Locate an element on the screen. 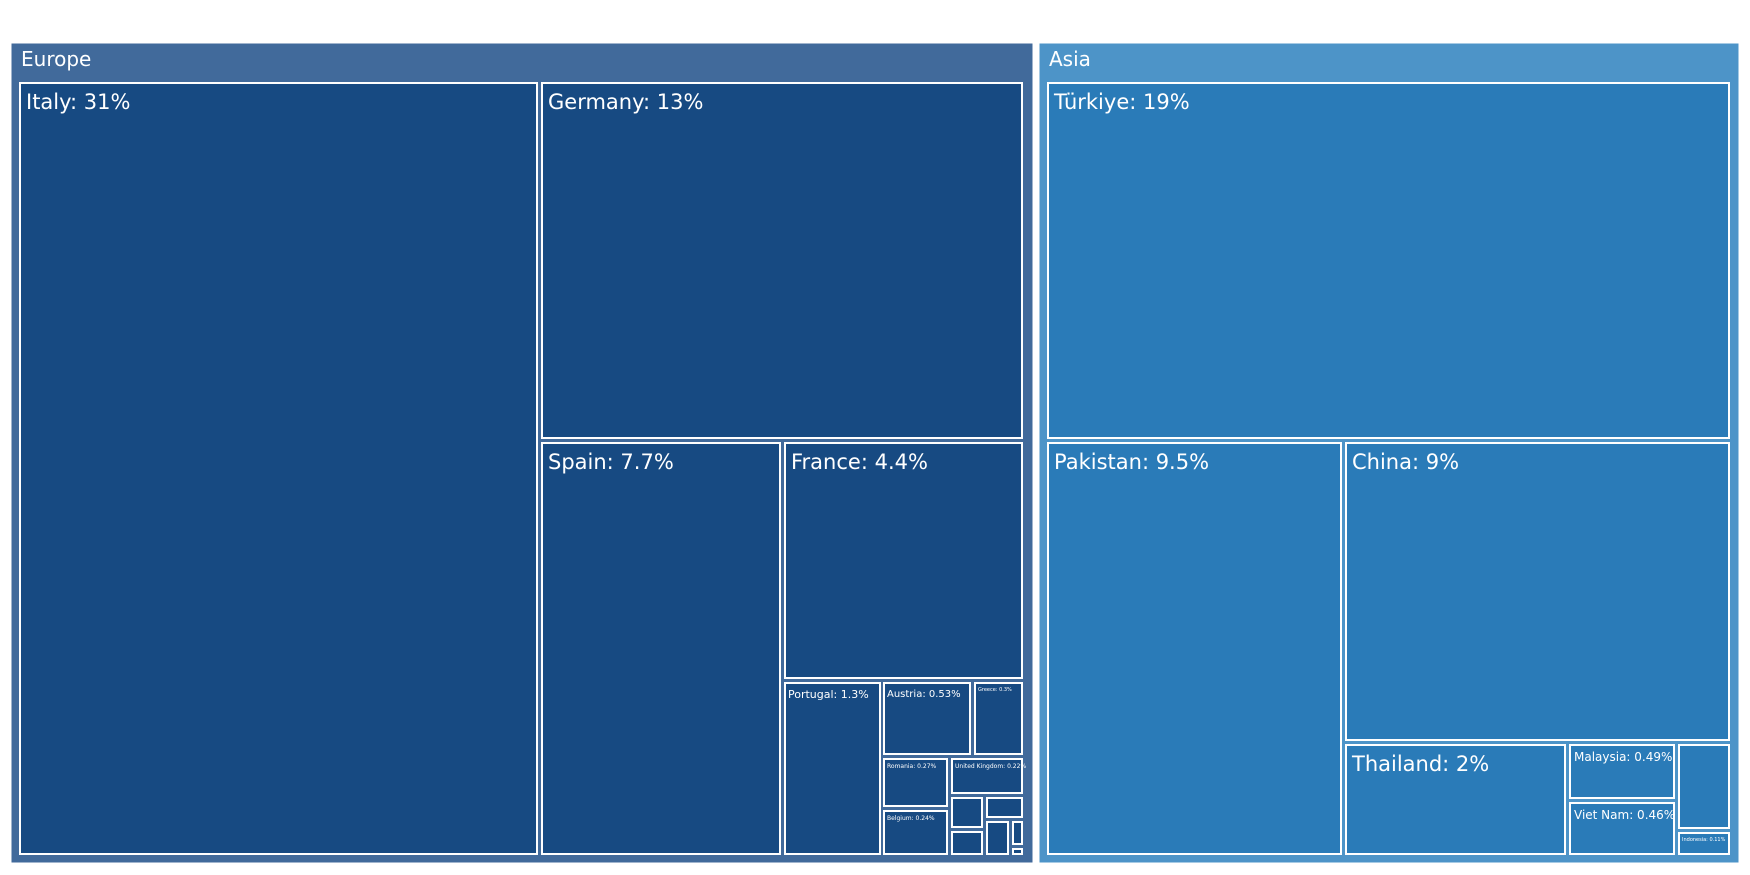 The height and width of the screenshot is (875, 1750). leaf-europe-united-kingdom-label: United Kingdom: 0.22% is located at coordinates (990, 766).